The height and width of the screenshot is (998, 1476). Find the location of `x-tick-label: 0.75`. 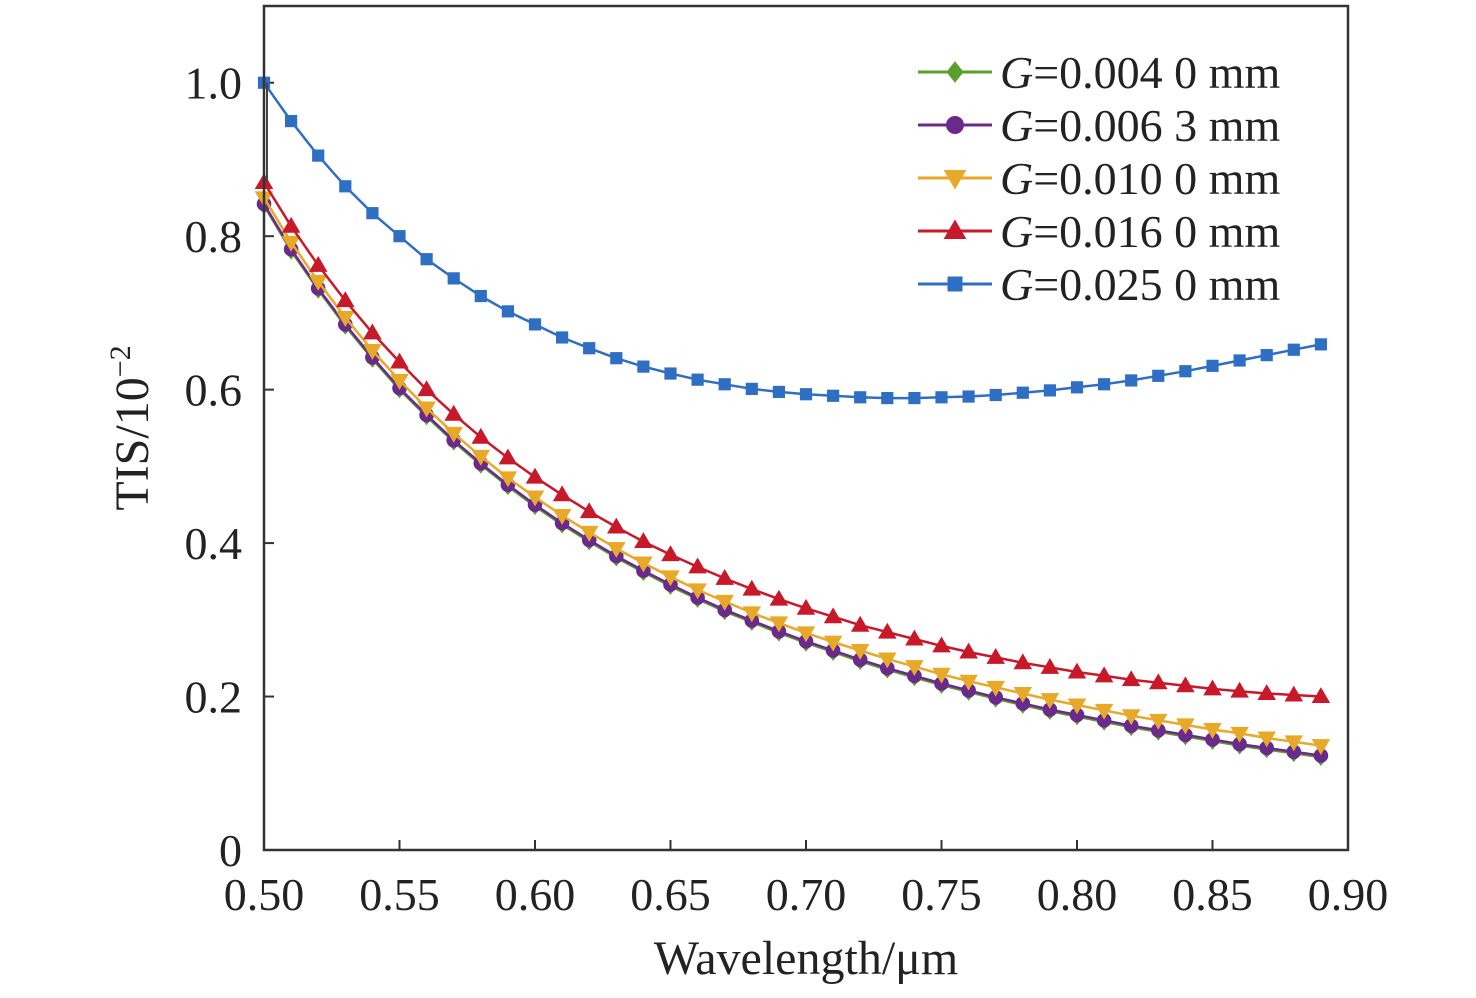

x-tick-label: 0.75 is located at coordinates (941, 894).